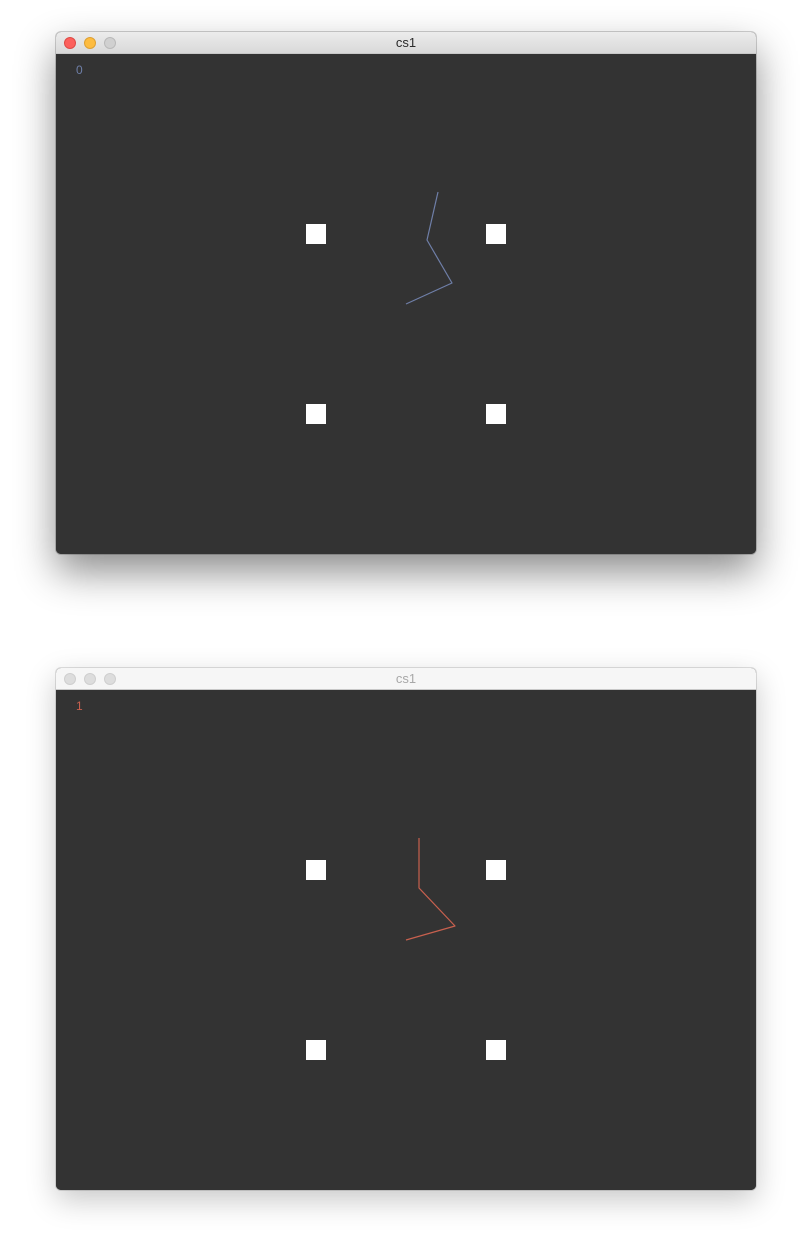  Describe the element at coordinates (79, 706) in the screenshot. I see `trial-counter: 1` at that location.